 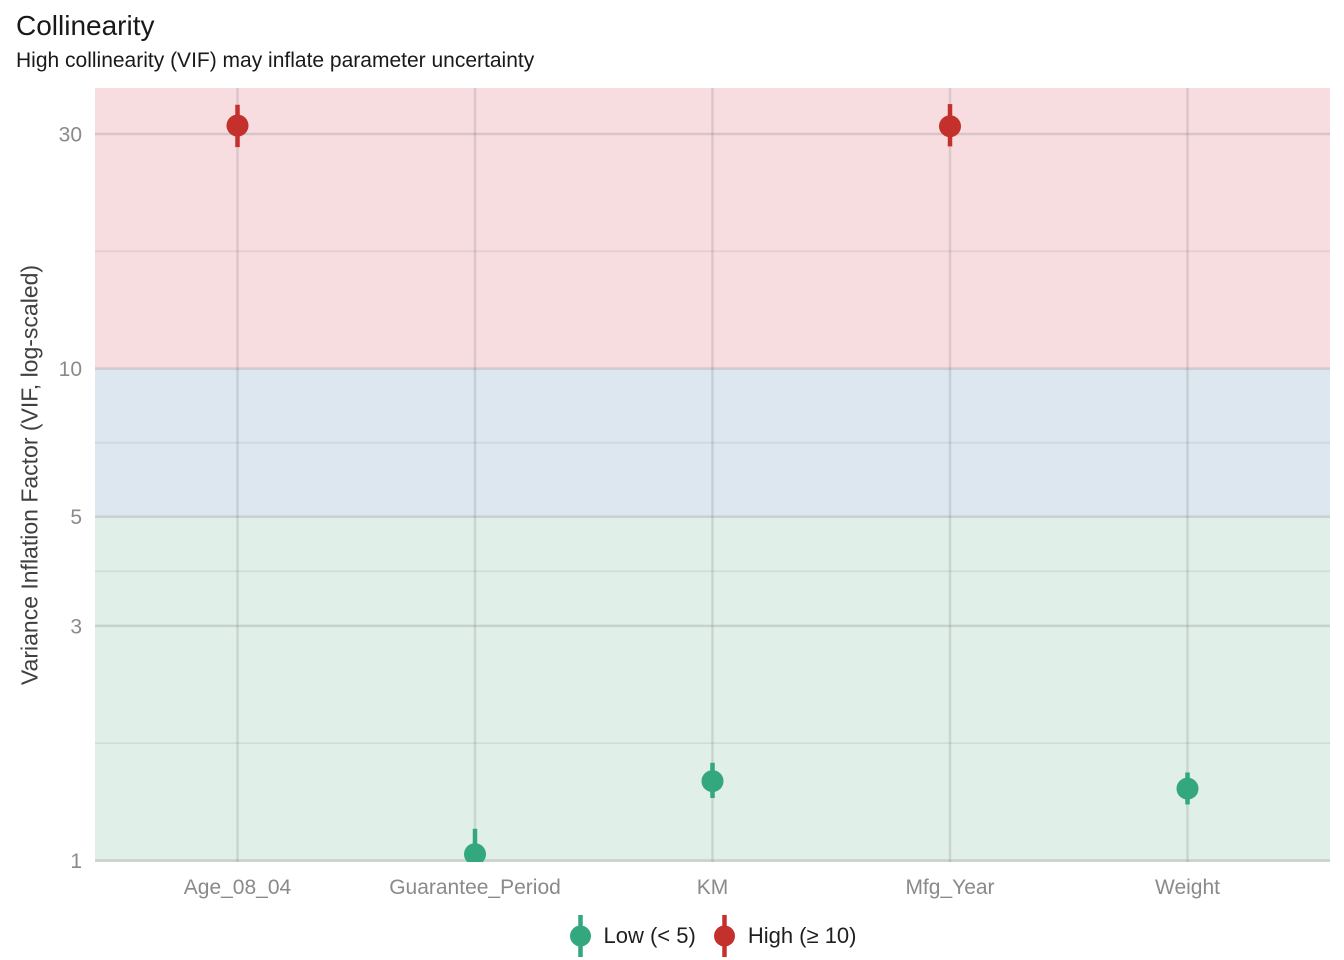 I want to click on y-tick-label: 1, so click(x=76, y=861).